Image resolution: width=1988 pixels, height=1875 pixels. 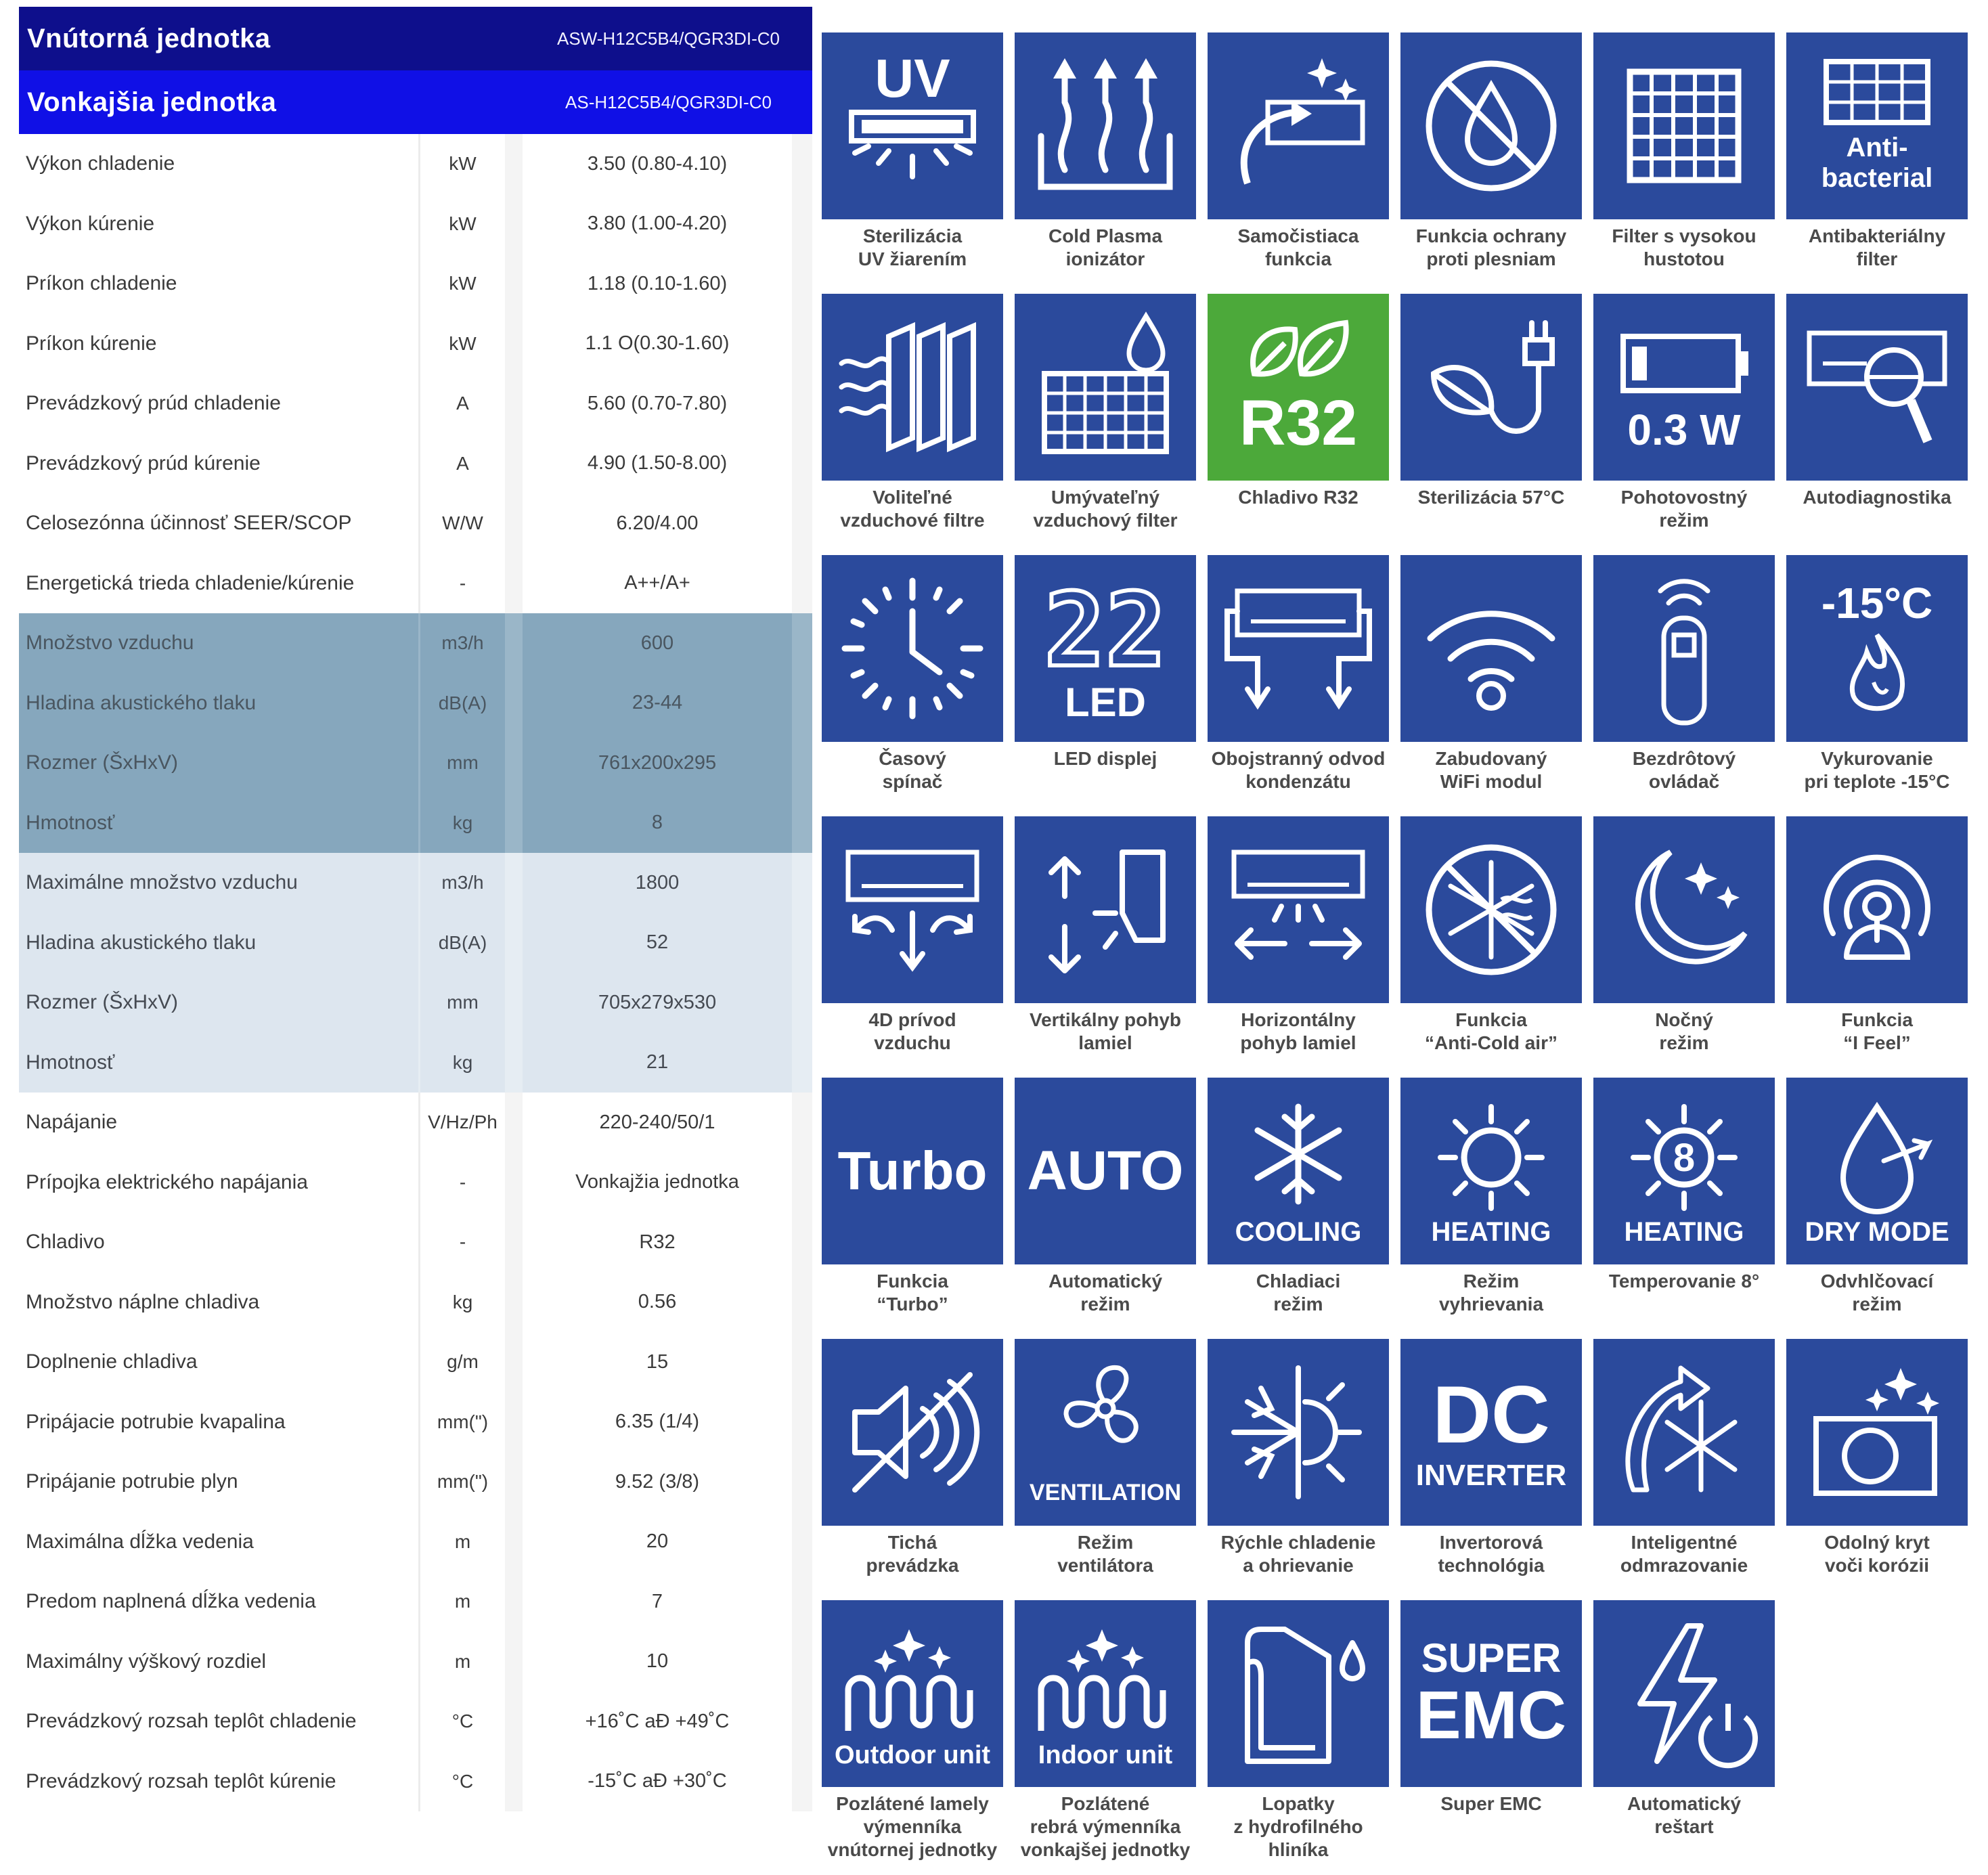 What do you see at coordinates (1107, 911) in the screenshot?
I see `vertical-swing-icon` at bounding box center [1107, 911].